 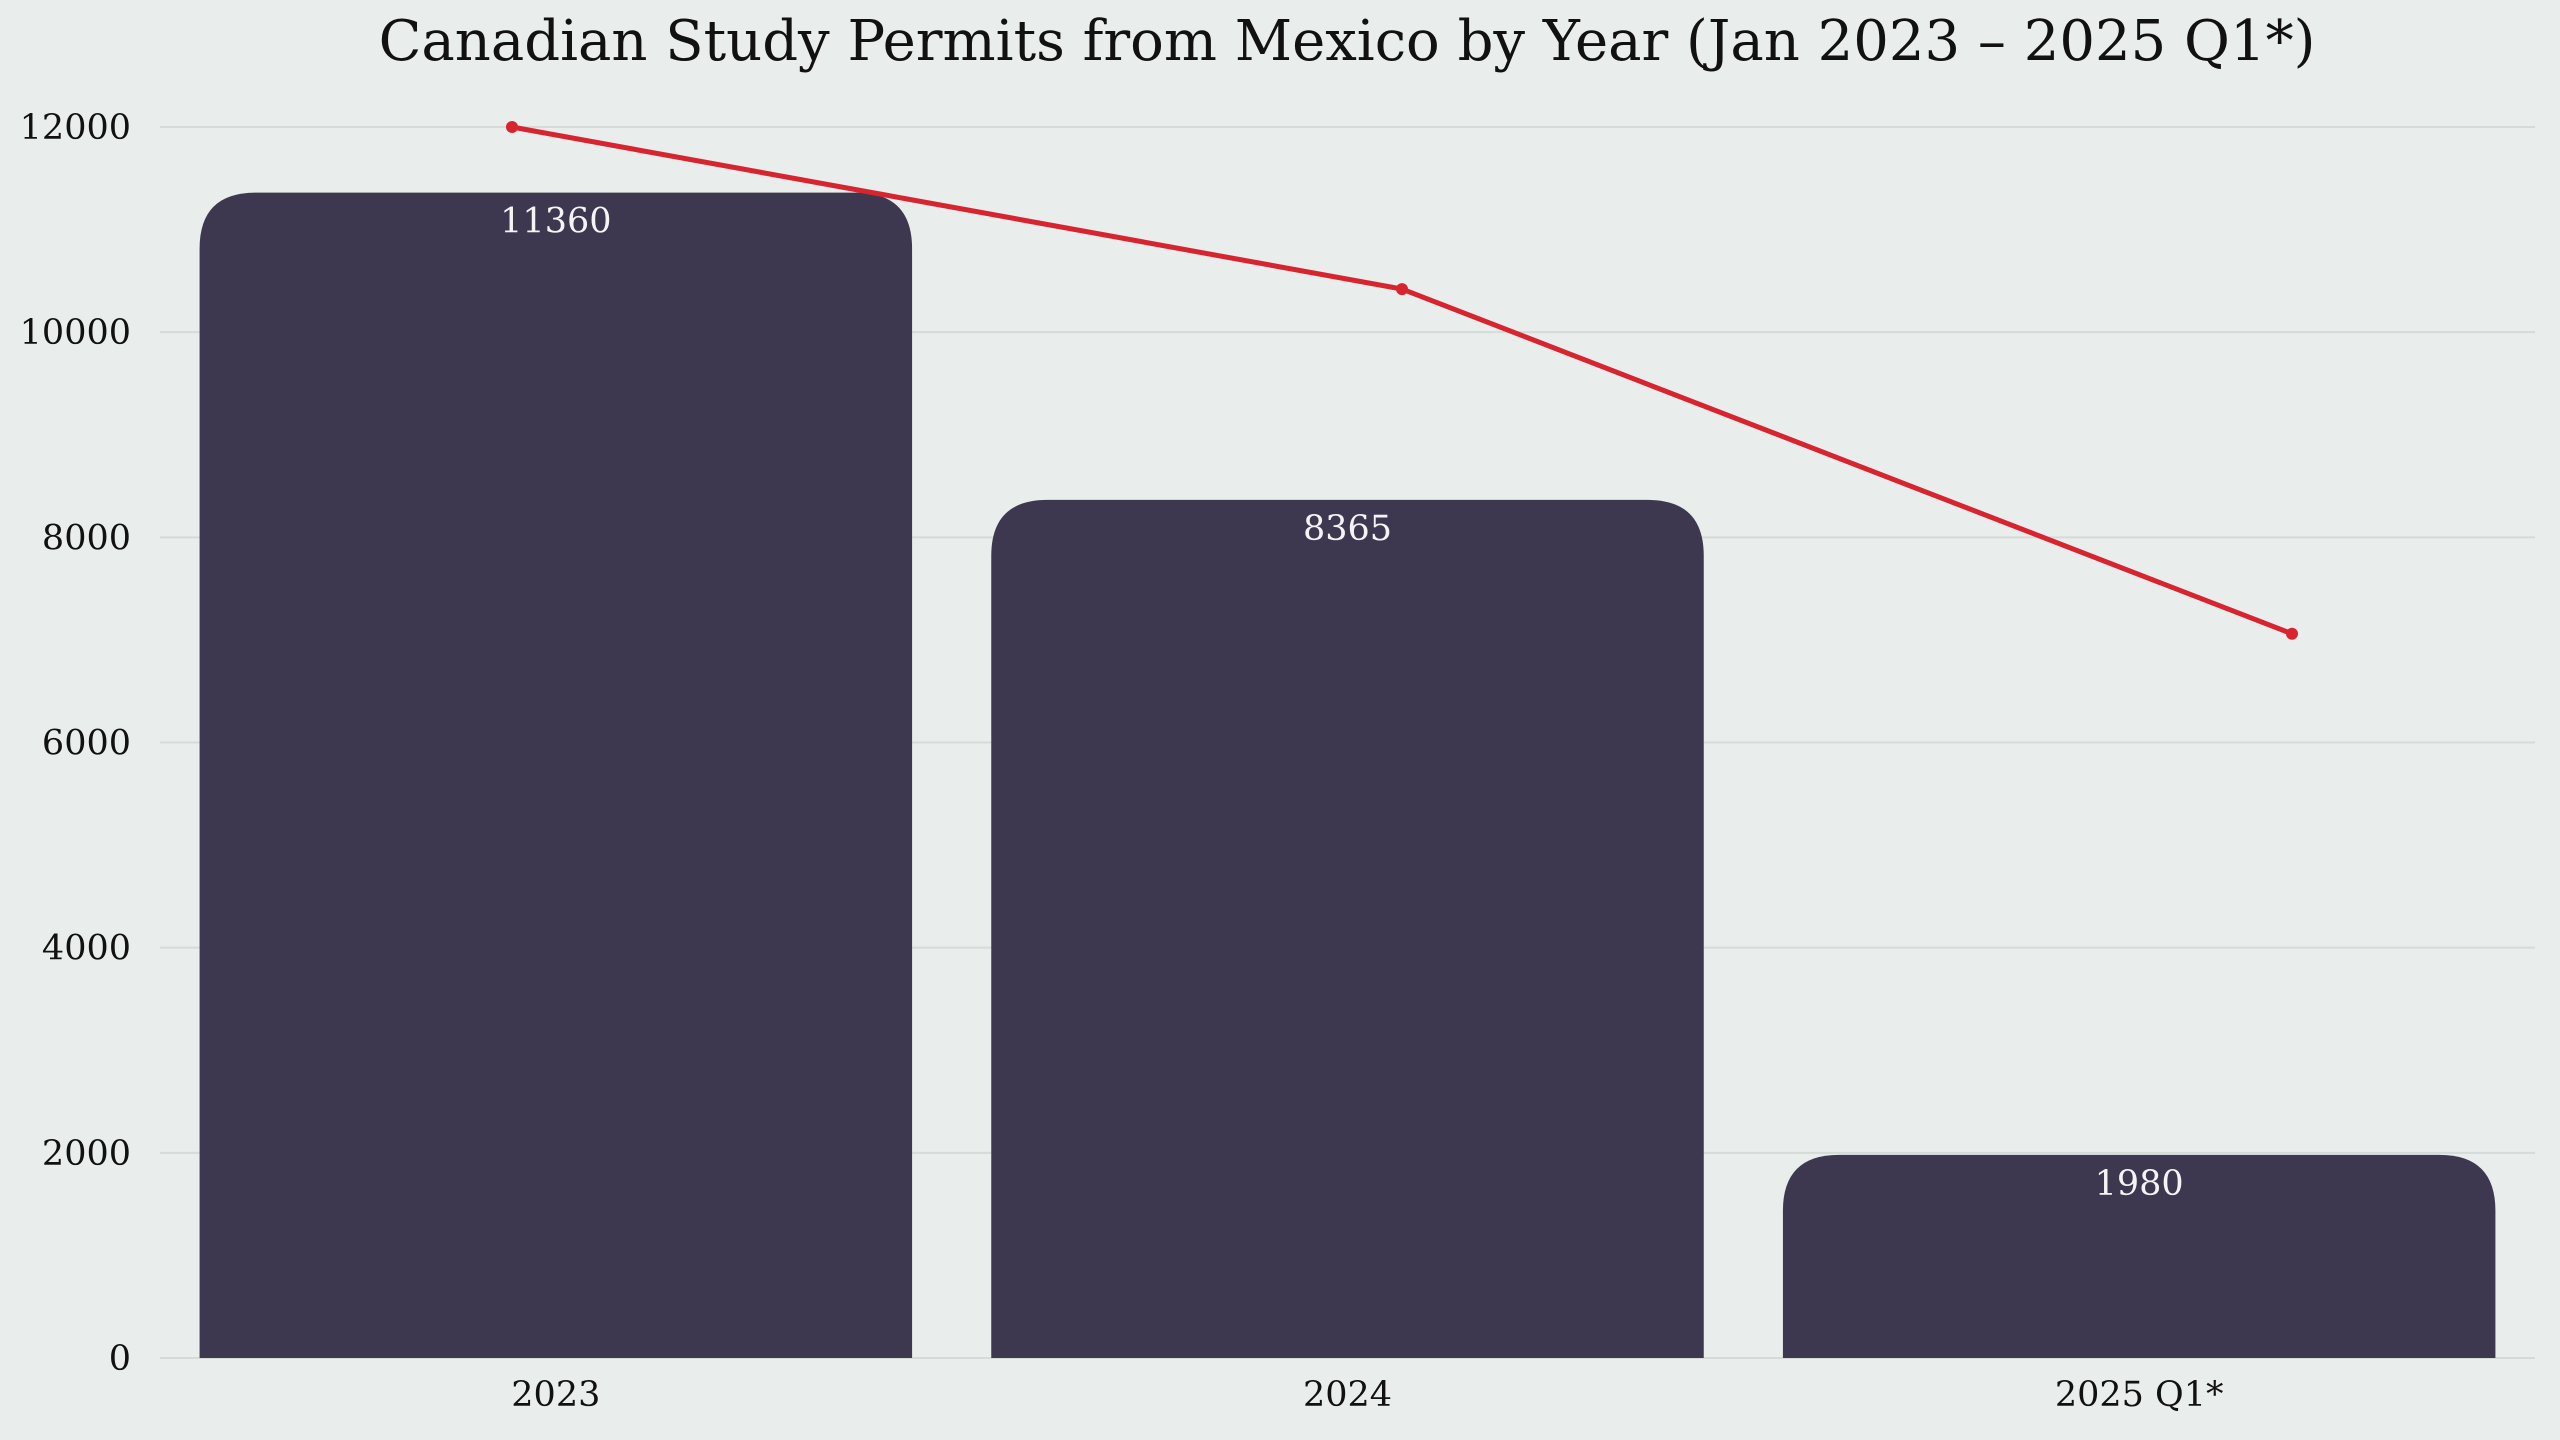 What do you see at coordinates (120, 1359) in the screenshot?
I see `y-tick-label: 0` at bounding box center [120, 1359].